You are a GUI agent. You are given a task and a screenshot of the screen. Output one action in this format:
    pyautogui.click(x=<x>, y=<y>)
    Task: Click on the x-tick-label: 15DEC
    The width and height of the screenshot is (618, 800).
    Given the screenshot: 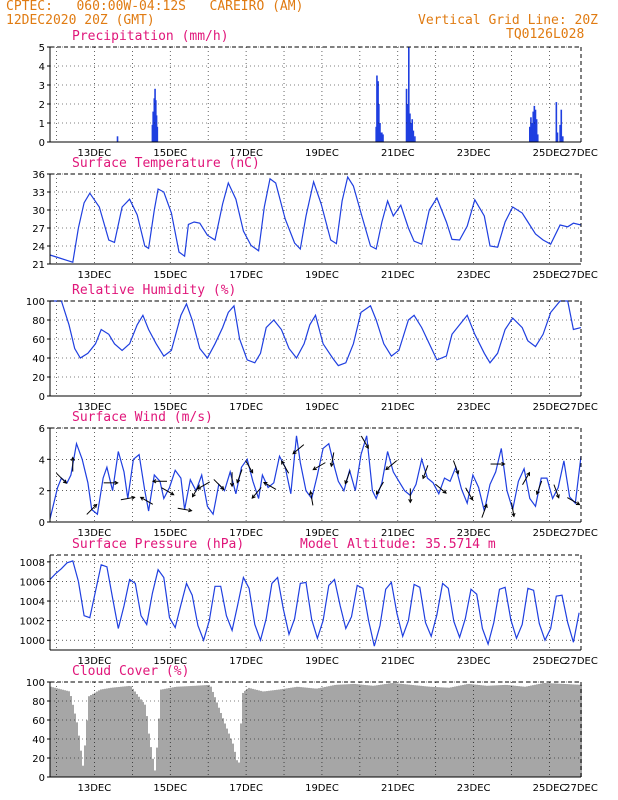 What is the action you would take?
    pyautogui.click(x=170, y=275)
    